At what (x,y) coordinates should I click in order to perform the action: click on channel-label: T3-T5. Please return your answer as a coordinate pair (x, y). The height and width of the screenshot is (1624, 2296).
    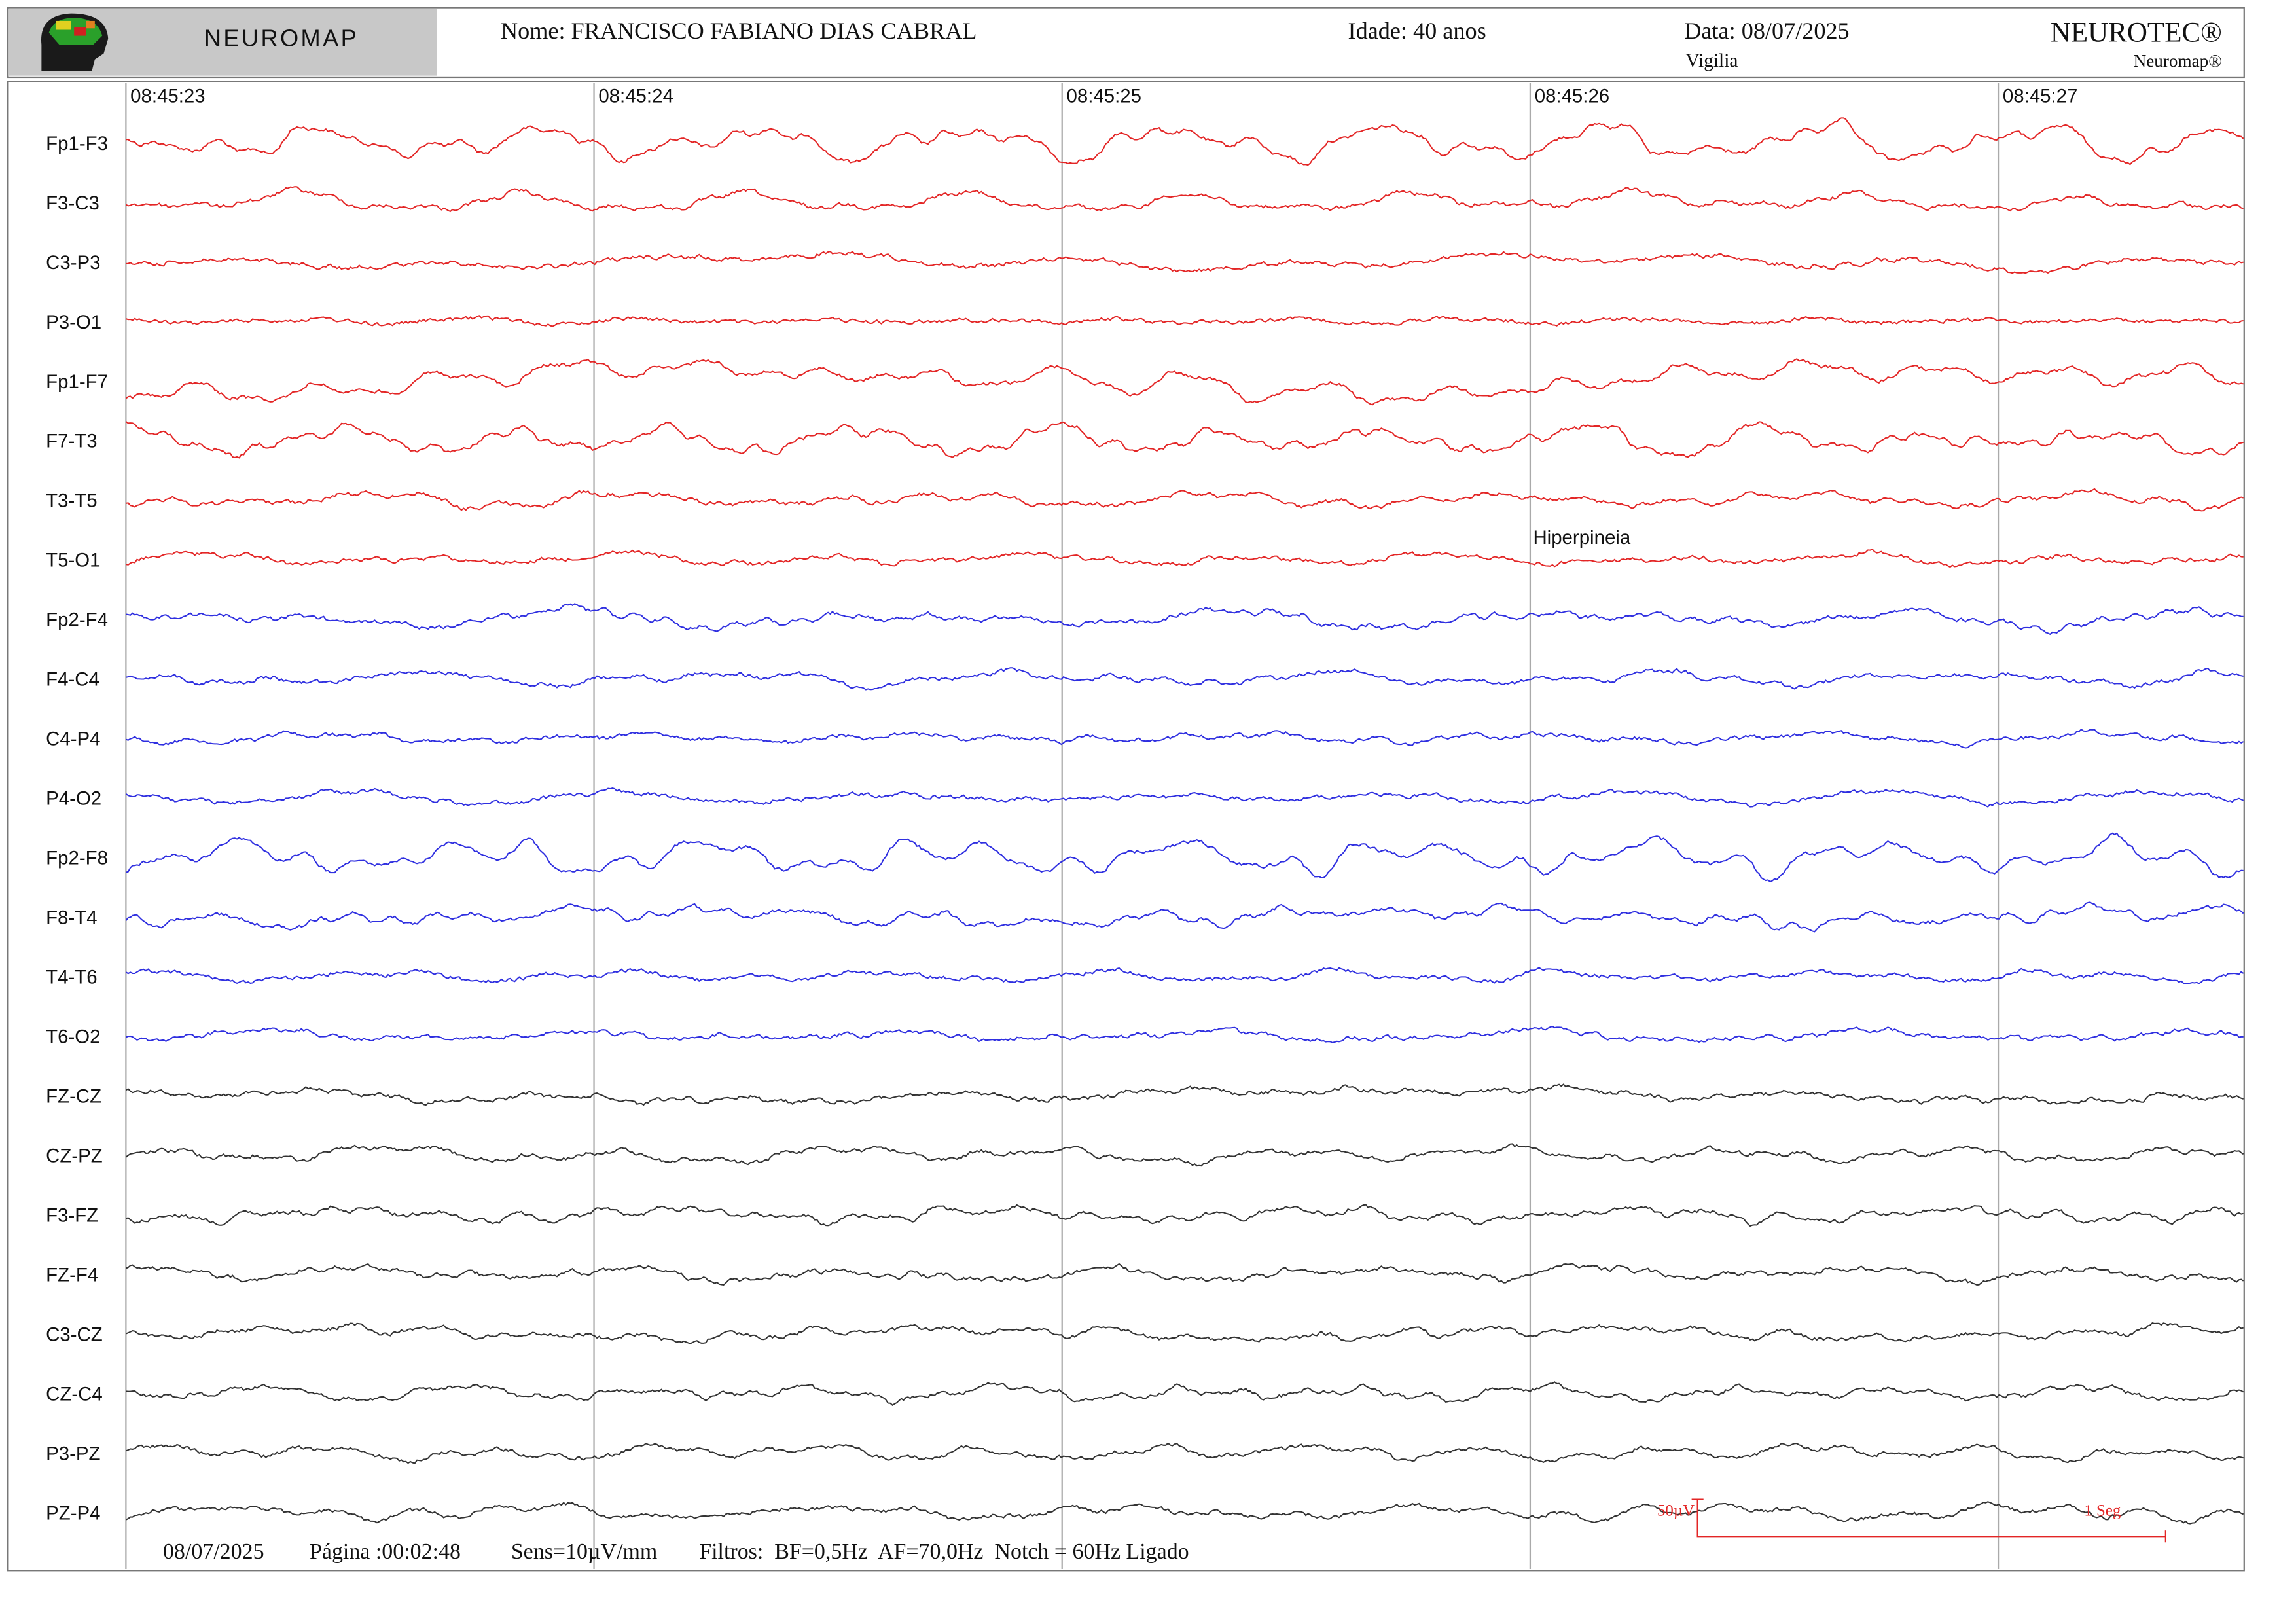
    Looking at the image, I should click on (71, 501).